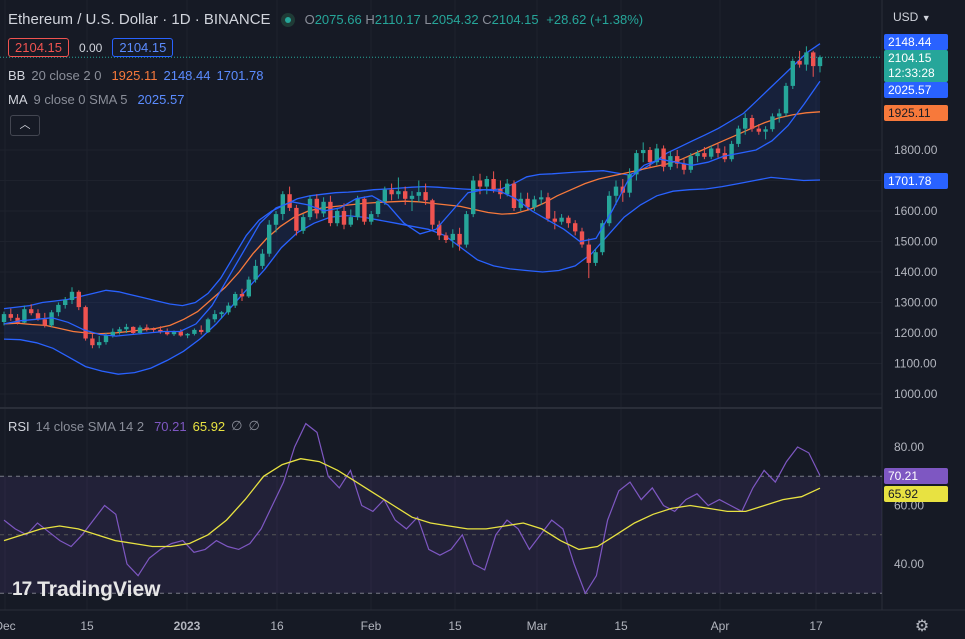 The width and height of the screenshot is (965, 639). Describe the element at coordinates (209, 426) in the screenshot. I see `rsi-sma-value: 65.92` at that location.